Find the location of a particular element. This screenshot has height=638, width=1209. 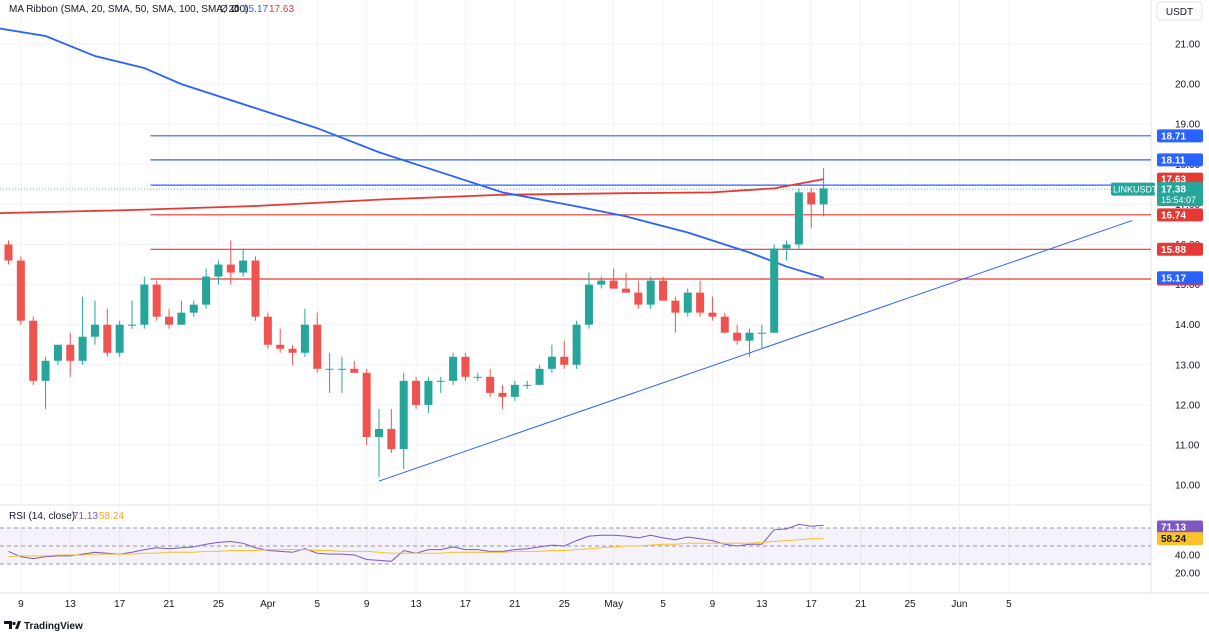

price-tick-label: 19.00 is located at coordinates (1187, 125).